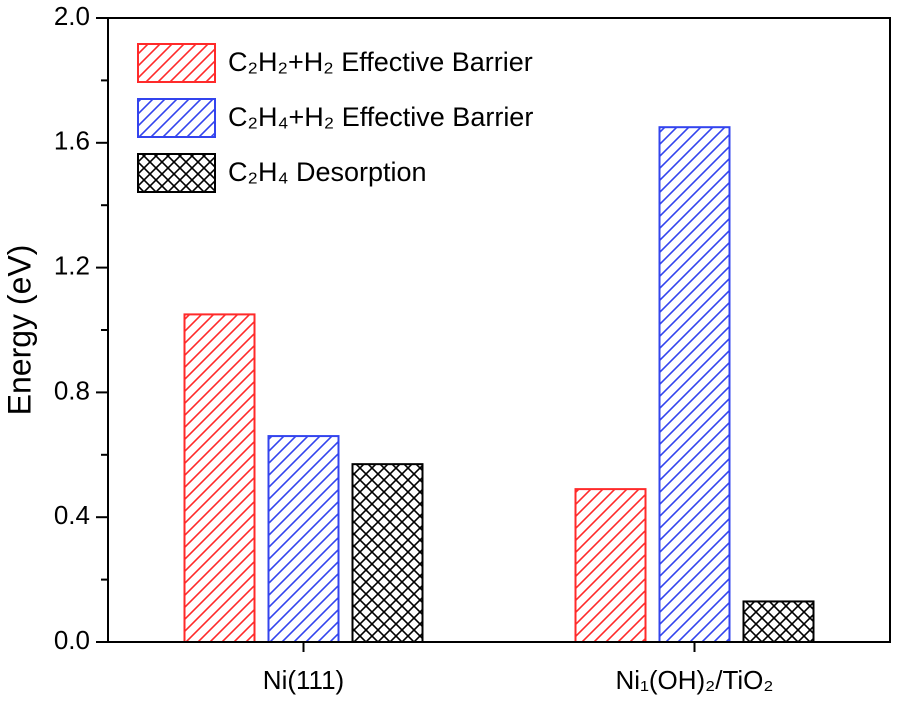 Image resolution: width=902 pixels, height=701 pixels. What do you see at coordinates (72, 390) in the screenshot?
I see `y-tick-label: 0.8` at bounding box center [72, 390].